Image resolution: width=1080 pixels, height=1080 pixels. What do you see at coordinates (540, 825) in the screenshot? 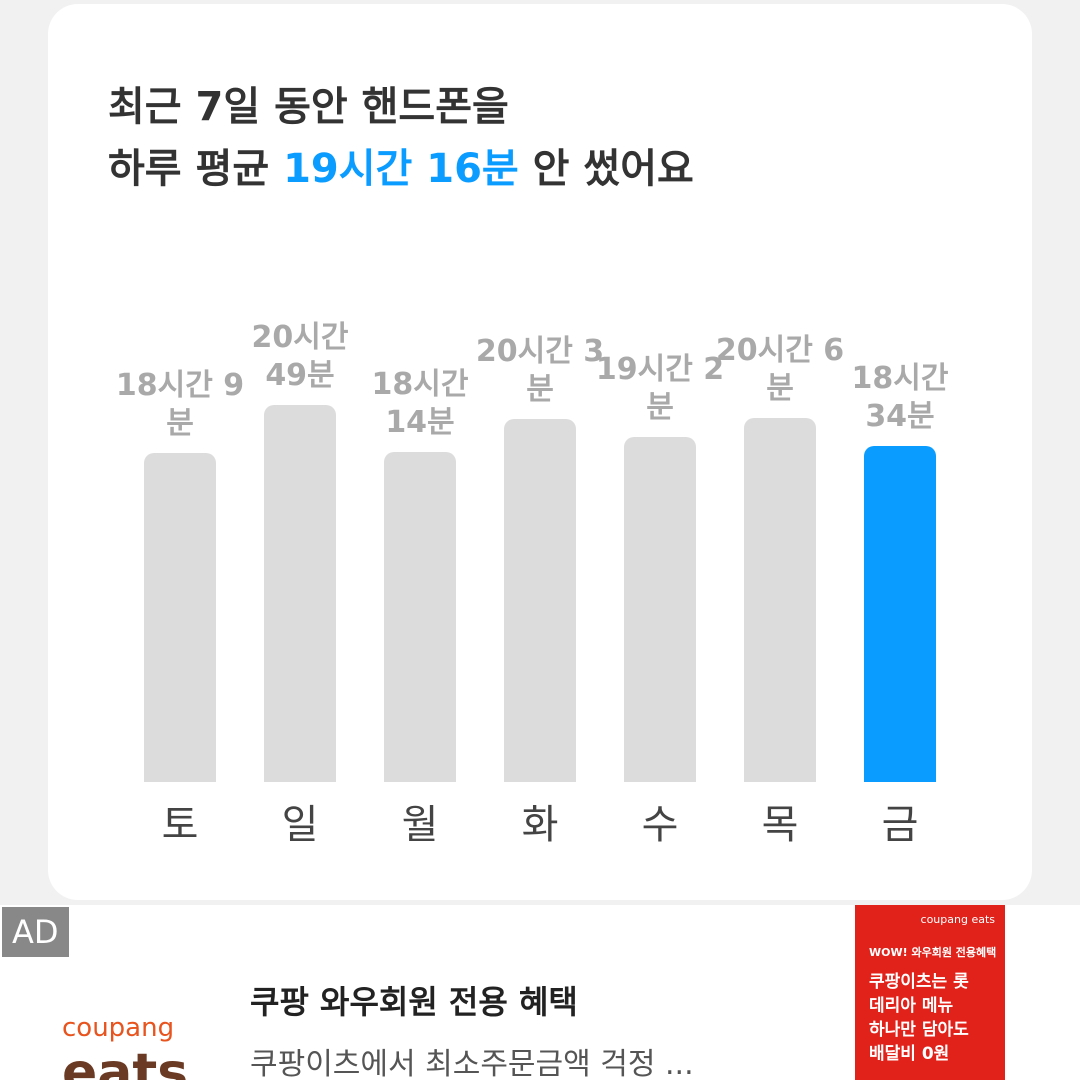
I see `x-tick-label: 화` at bounding box center [540, 825].